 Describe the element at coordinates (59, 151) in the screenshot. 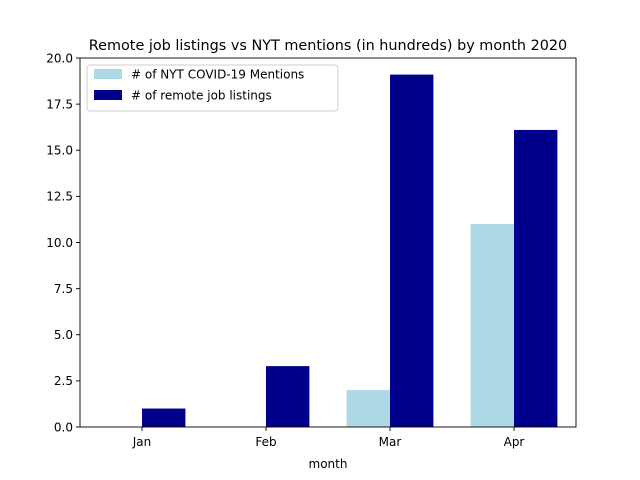

I see `y-tick-label: 15.0` at that location.